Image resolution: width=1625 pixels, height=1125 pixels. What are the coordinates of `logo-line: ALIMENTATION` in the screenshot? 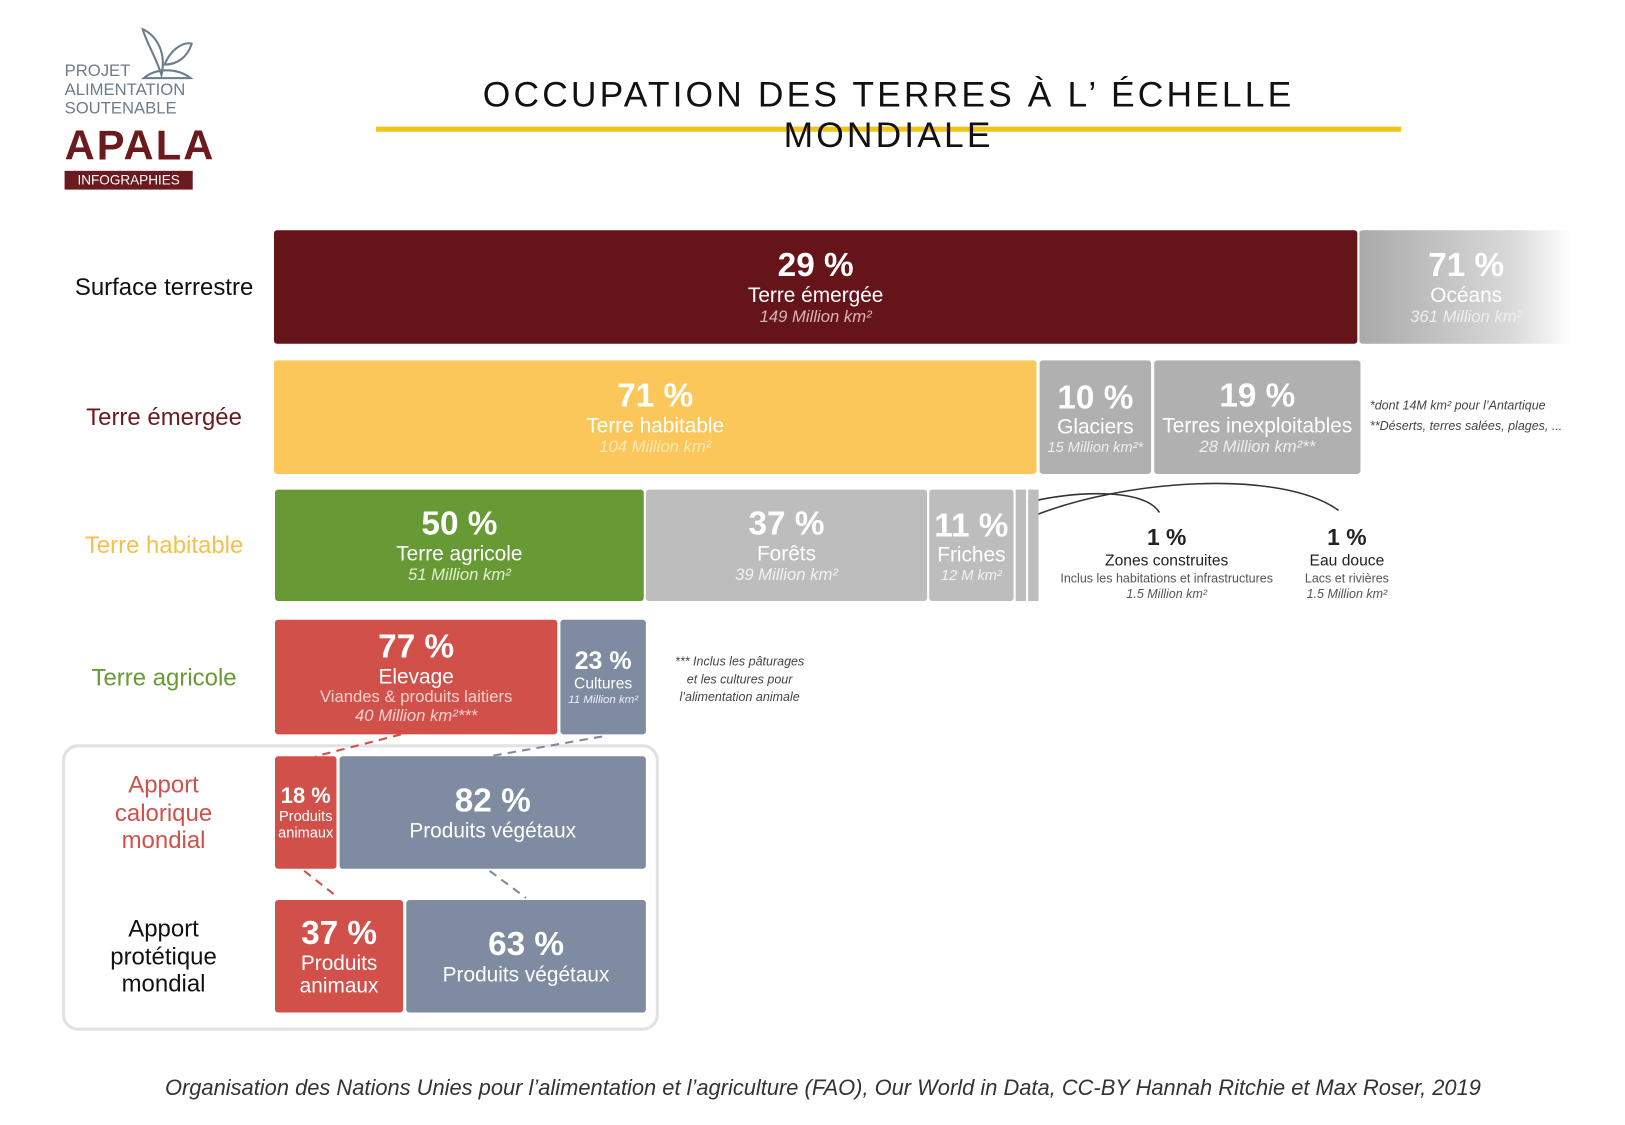 It's located at (125, 90).